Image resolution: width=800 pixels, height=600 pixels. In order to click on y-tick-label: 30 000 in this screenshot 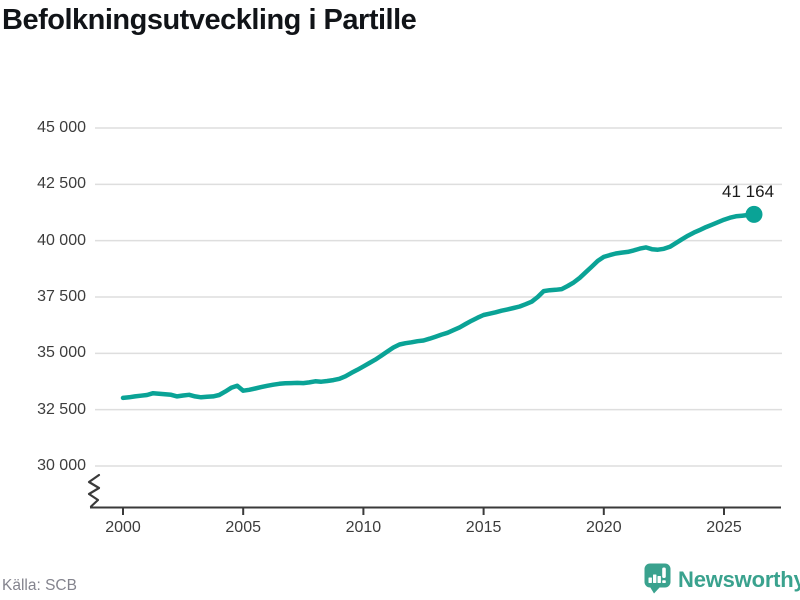, I will do `click(61, 465)`.